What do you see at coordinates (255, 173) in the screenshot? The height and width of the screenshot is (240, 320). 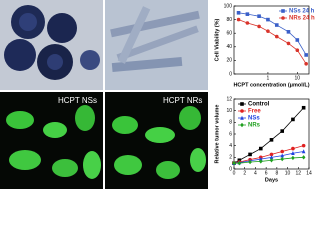 I see `x-tick-label: 4` at bounding box center [255, 173].